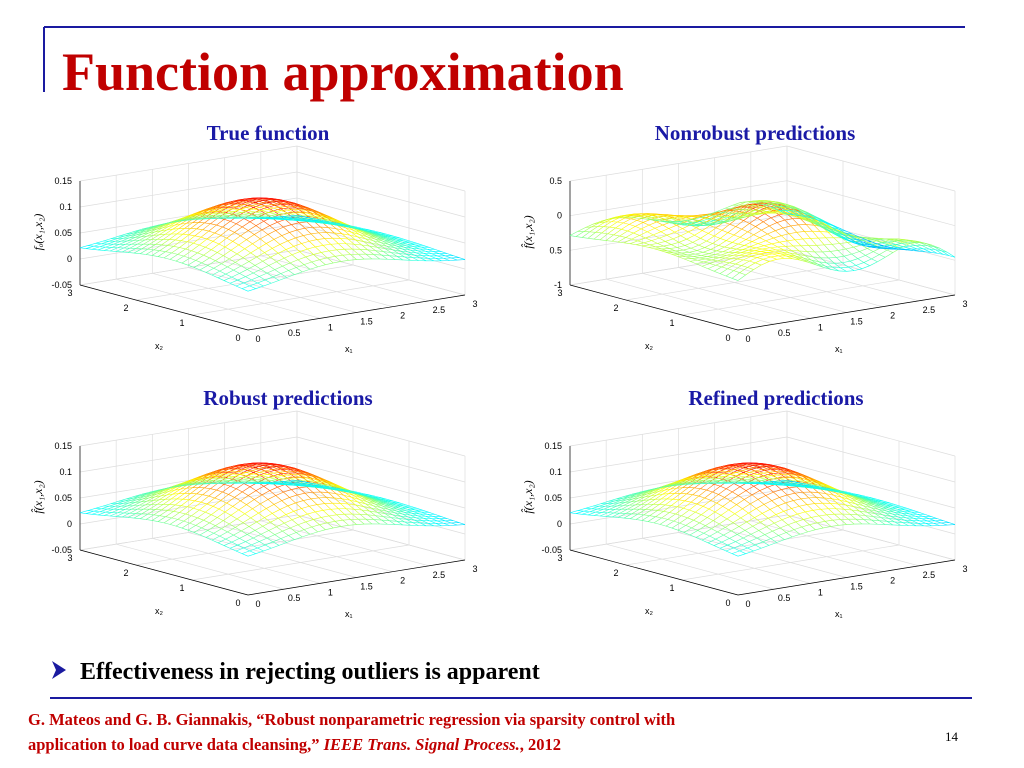 The height and width of the screenshot is (768, 1024). Describe the element at coordinates (69, 259) in the screenshot. I see `z-tick-label: 0` at that location.